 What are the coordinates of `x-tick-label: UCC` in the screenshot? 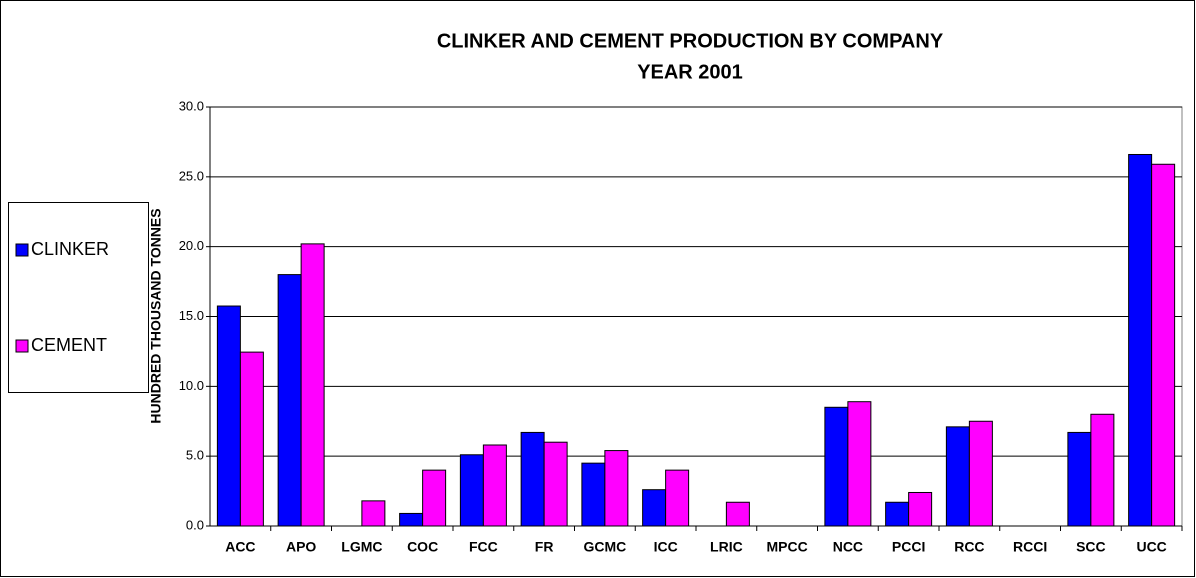 It's located at (1151, 547).